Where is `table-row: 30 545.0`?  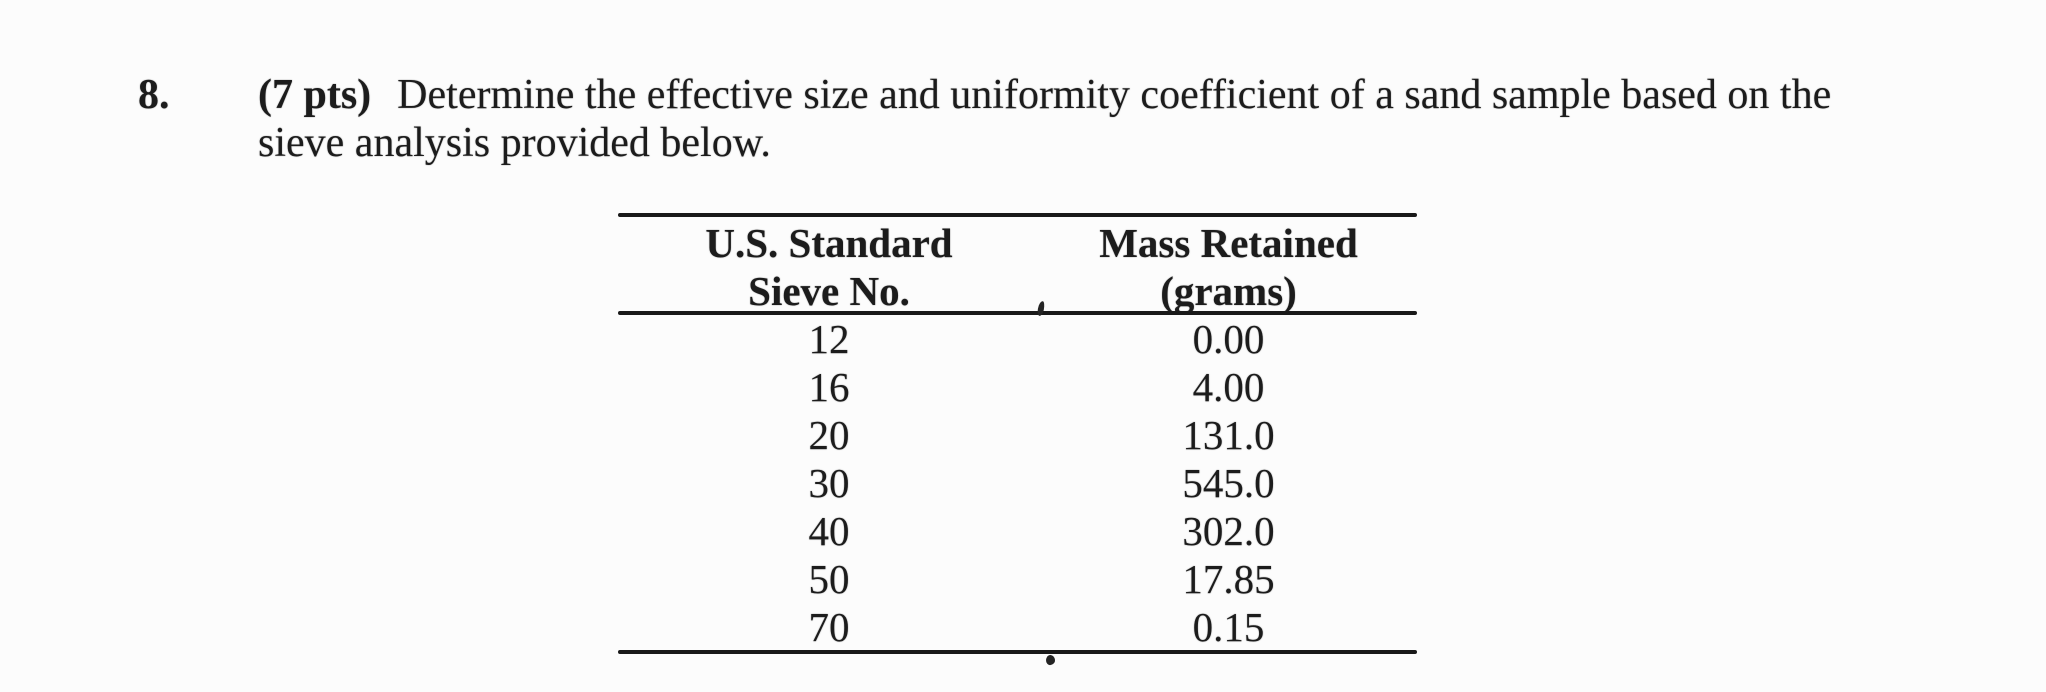
table-row: 30 545.0 is located at coordinates (1017, 483).